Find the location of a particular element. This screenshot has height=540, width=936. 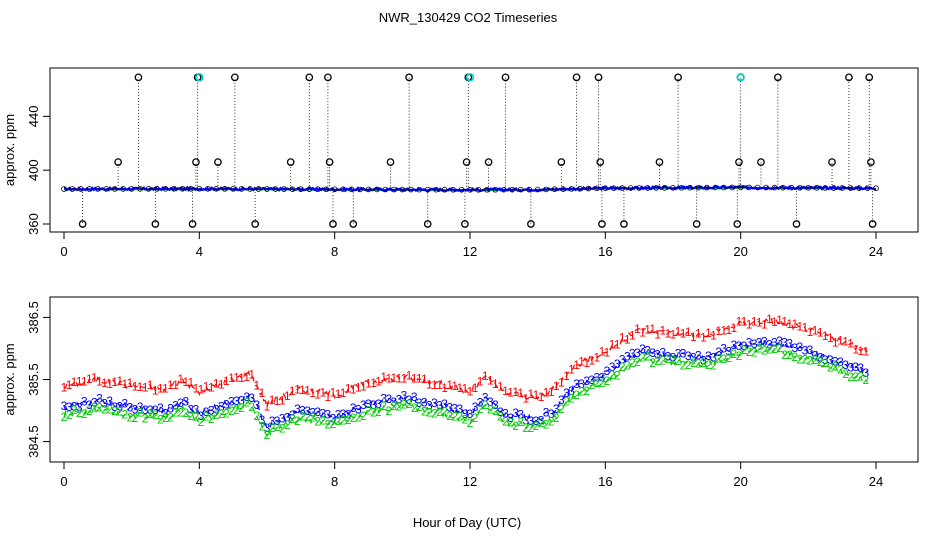

top-x-tick-label: 24 is located at coordinates (876, 251).